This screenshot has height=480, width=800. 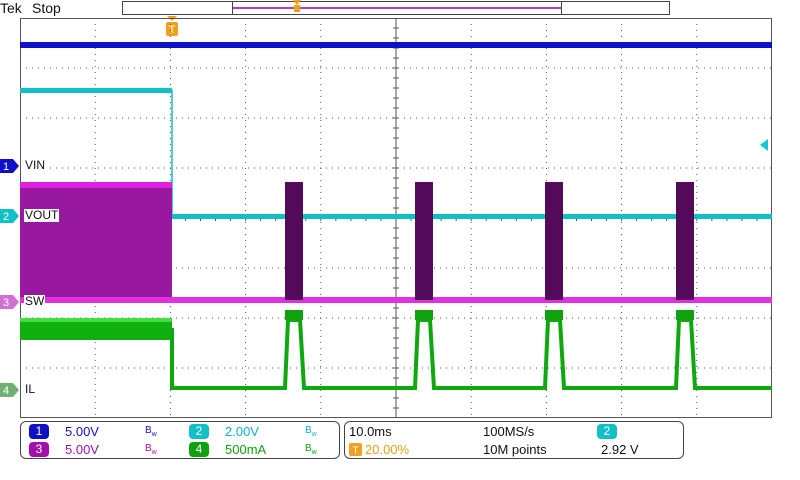 What do you see at coordinates (620, 449) in the screenshot?
I see `trigger-level: 2.92 V` at bounding box center [620, 449].